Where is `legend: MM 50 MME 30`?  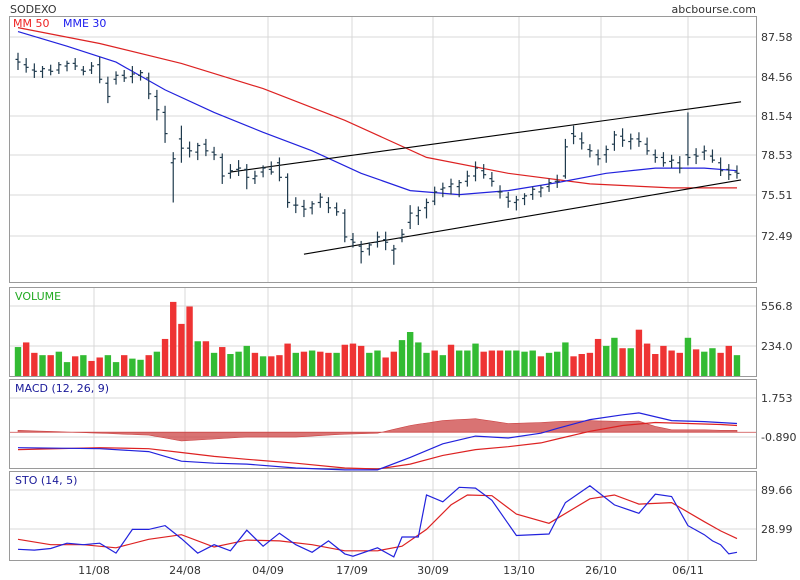
legend: MM 50 MME 30 is located at coordinates (59, 23).